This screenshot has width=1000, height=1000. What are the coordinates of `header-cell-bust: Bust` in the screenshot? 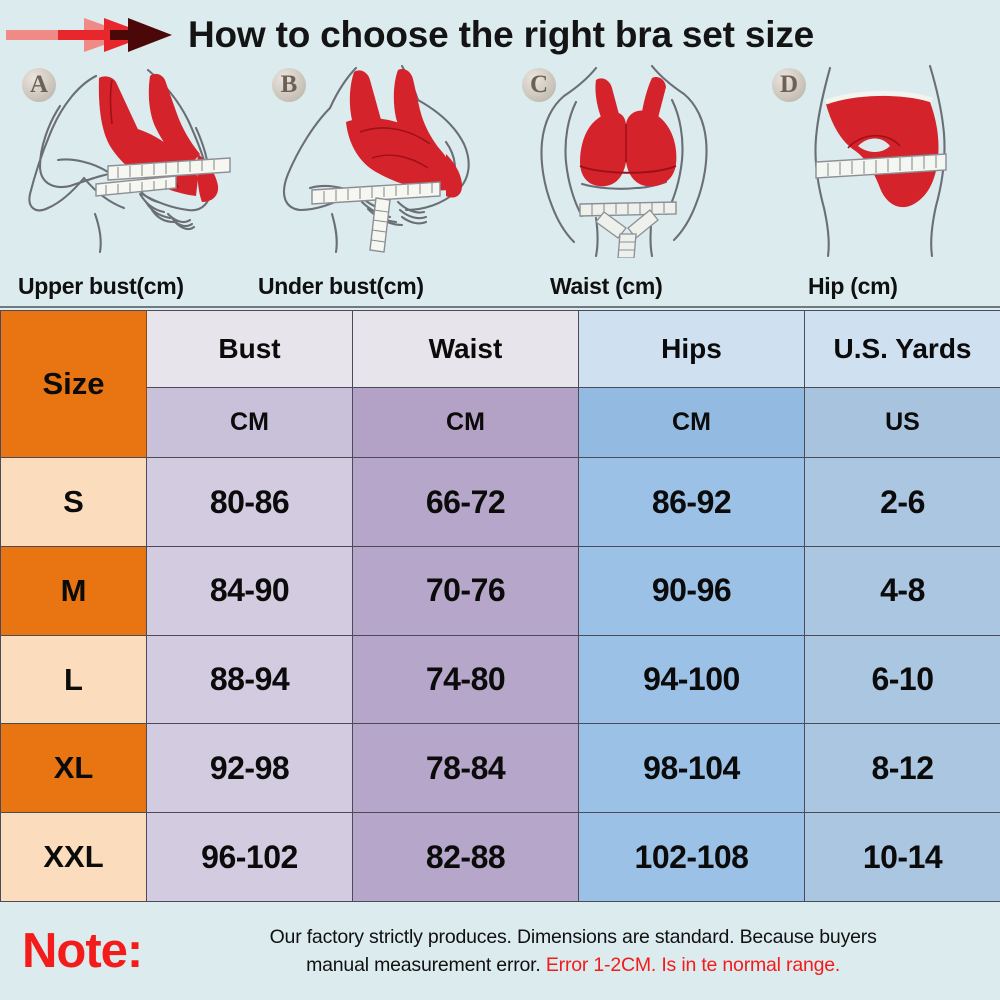 It's located at (249, 349).